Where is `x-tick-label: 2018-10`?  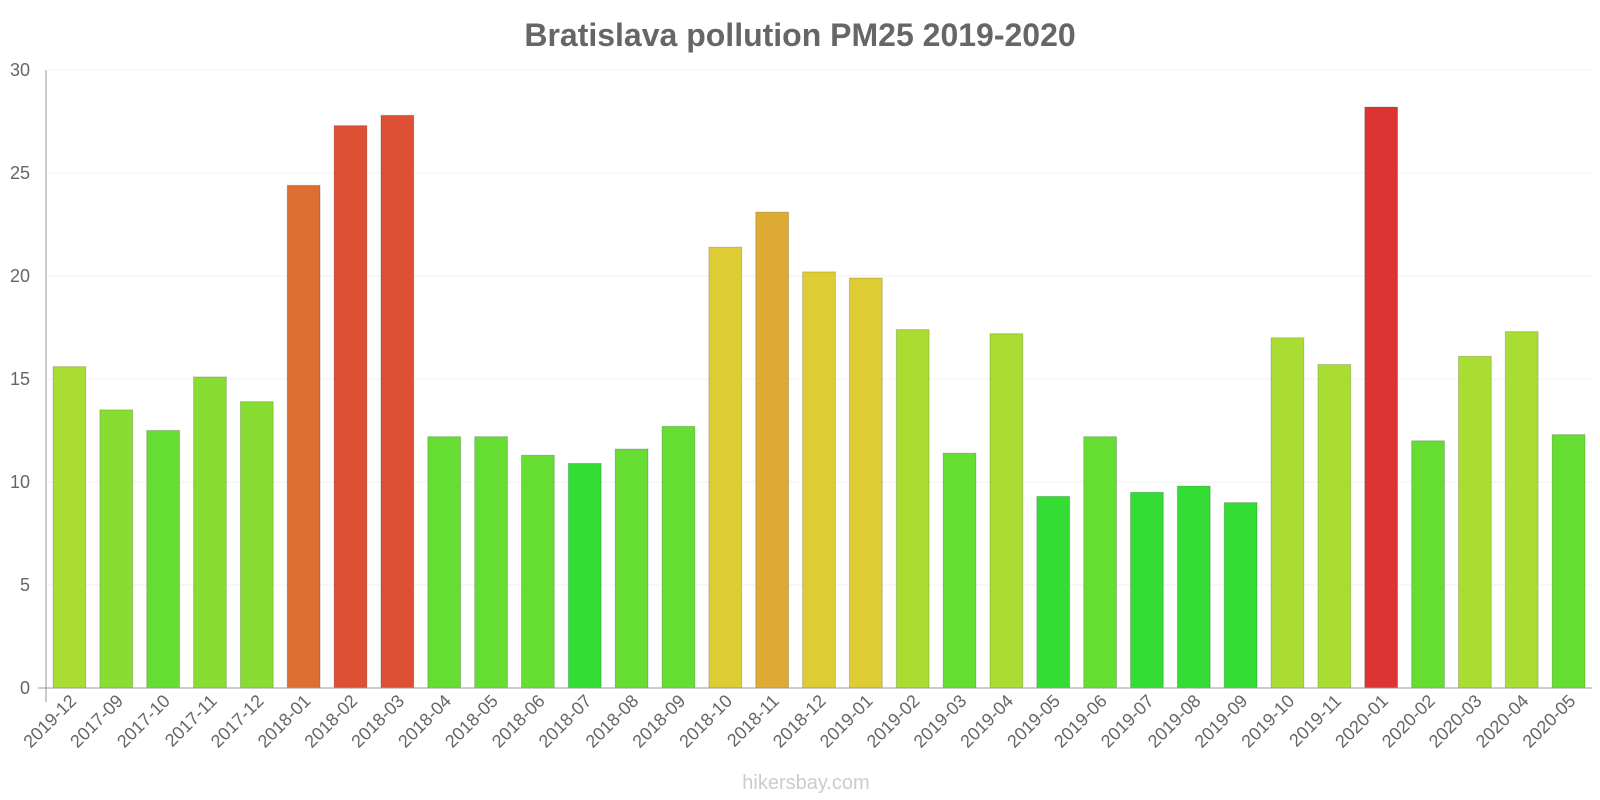 x-tick-label: 2018-10 is located at coordinates (705, 721).